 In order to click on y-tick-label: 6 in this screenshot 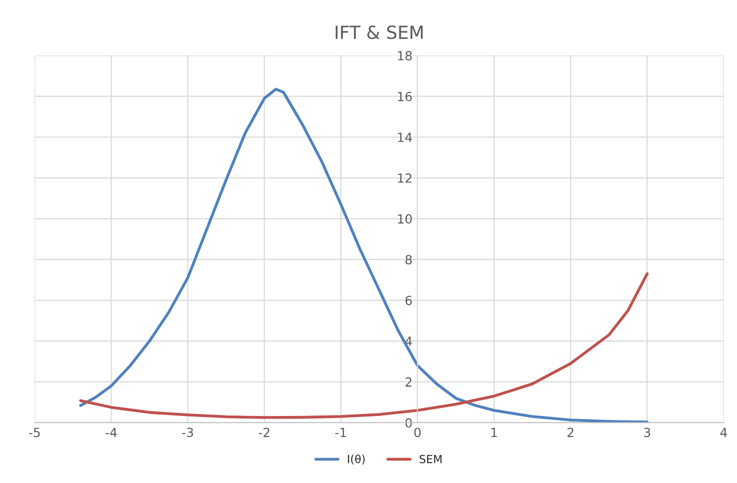, I will do `click(409, 301)`.